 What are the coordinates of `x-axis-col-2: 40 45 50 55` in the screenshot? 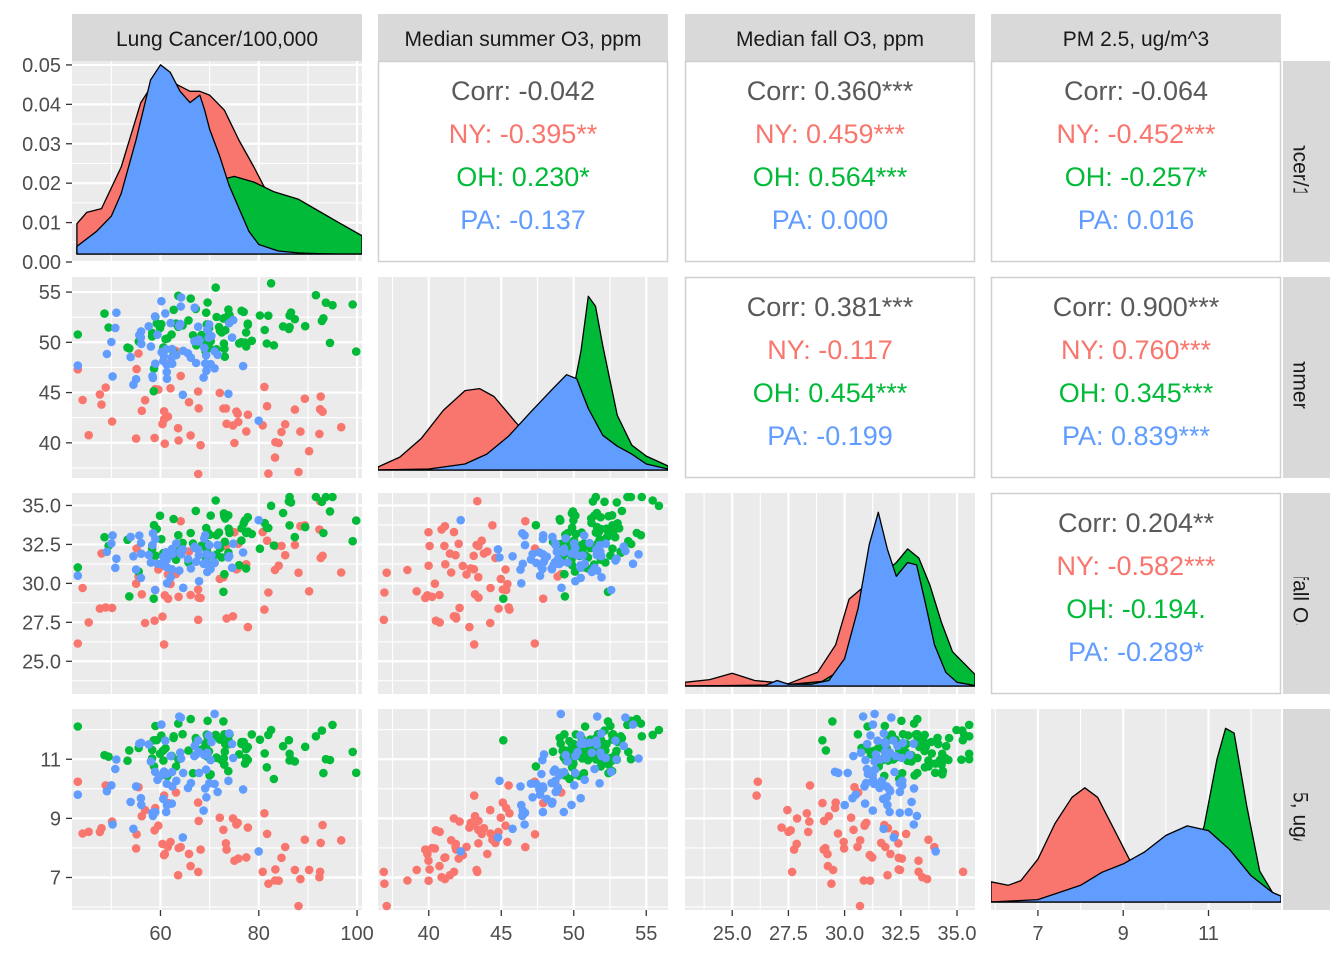 It's located at (537, 927).